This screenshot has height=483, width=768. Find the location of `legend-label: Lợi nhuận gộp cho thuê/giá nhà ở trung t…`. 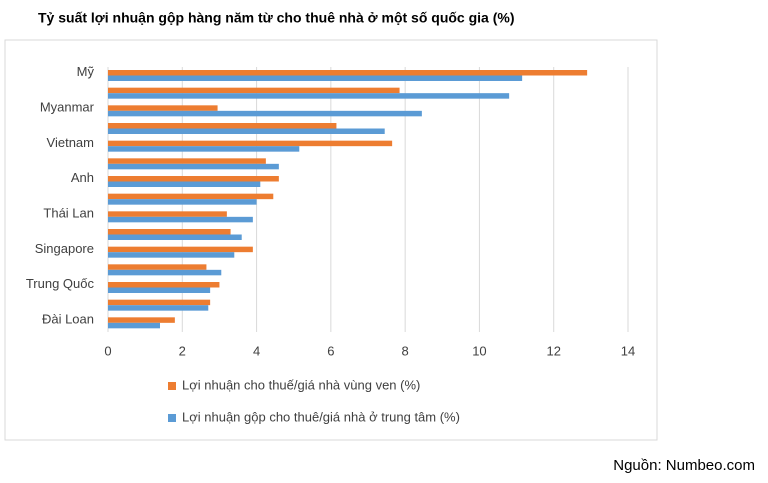

legend-label: Lợi nhuận gộp cho thuê/giá nhà ở trung t… is located at coordinates (321, 416).